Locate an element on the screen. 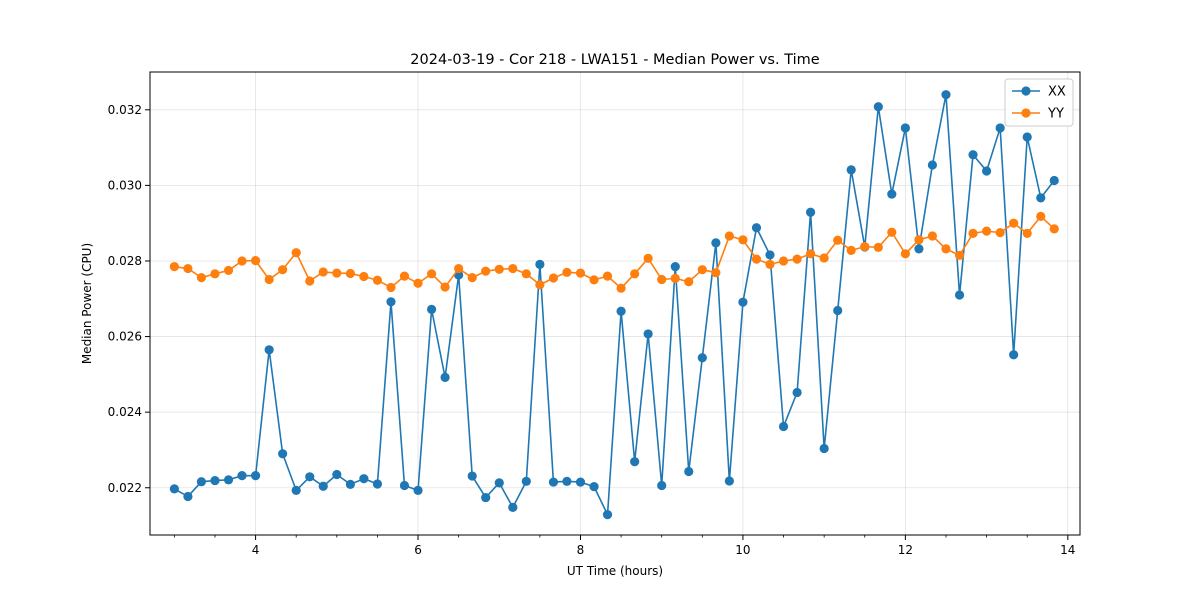 This screenshot has width=1200, height=600. x-tick-label: 6 is located at coordinates (418, 550).